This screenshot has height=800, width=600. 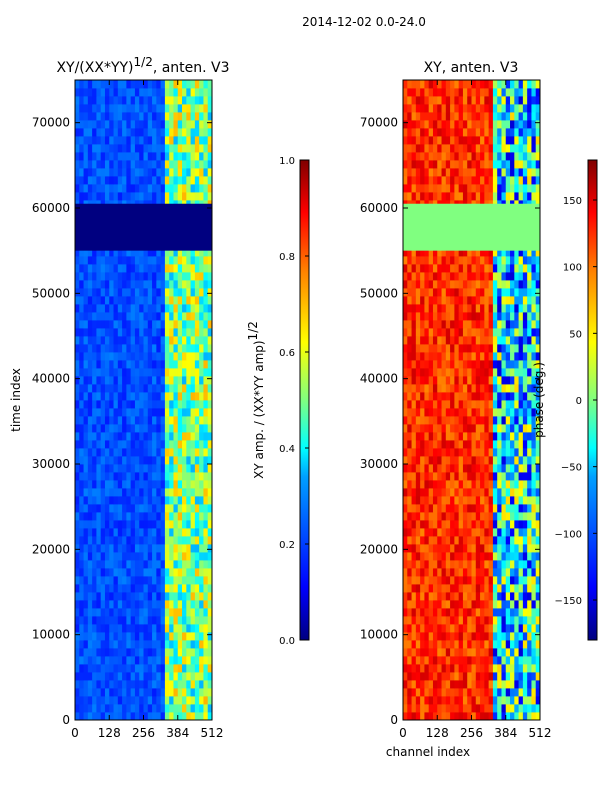 What do you see at coordinates (51, 464) in the screenshot?
I see `amplitude-ytick-label: 30000` at bounding box center [51, 464].